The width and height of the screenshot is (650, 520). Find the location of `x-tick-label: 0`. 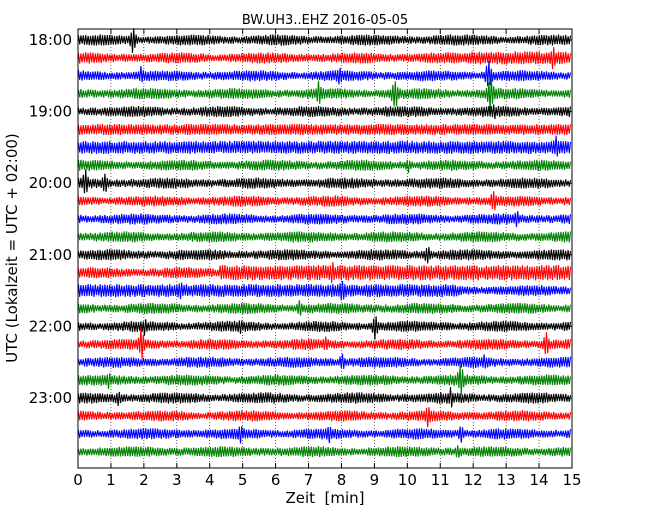

x-tick-label: 0 is located at coordinates (78, 480).